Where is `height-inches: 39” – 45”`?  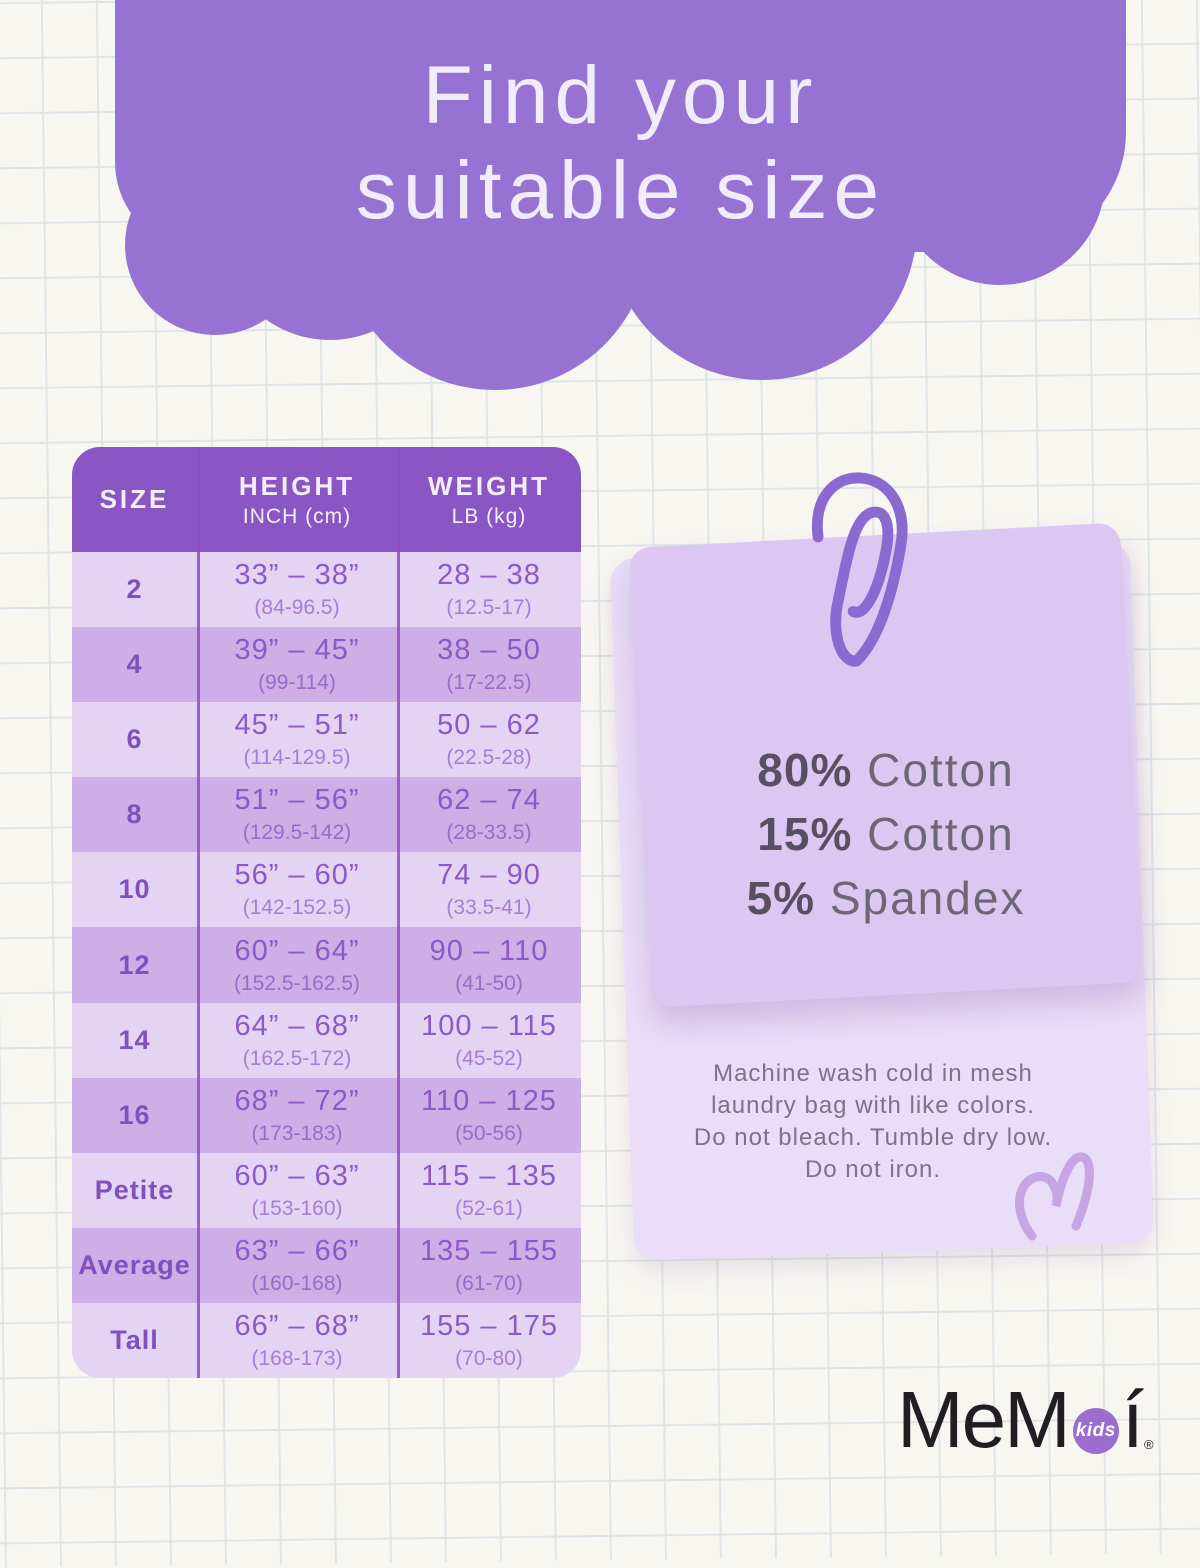
height-inches: 39” – 45” is located at coordinates (297, 650).